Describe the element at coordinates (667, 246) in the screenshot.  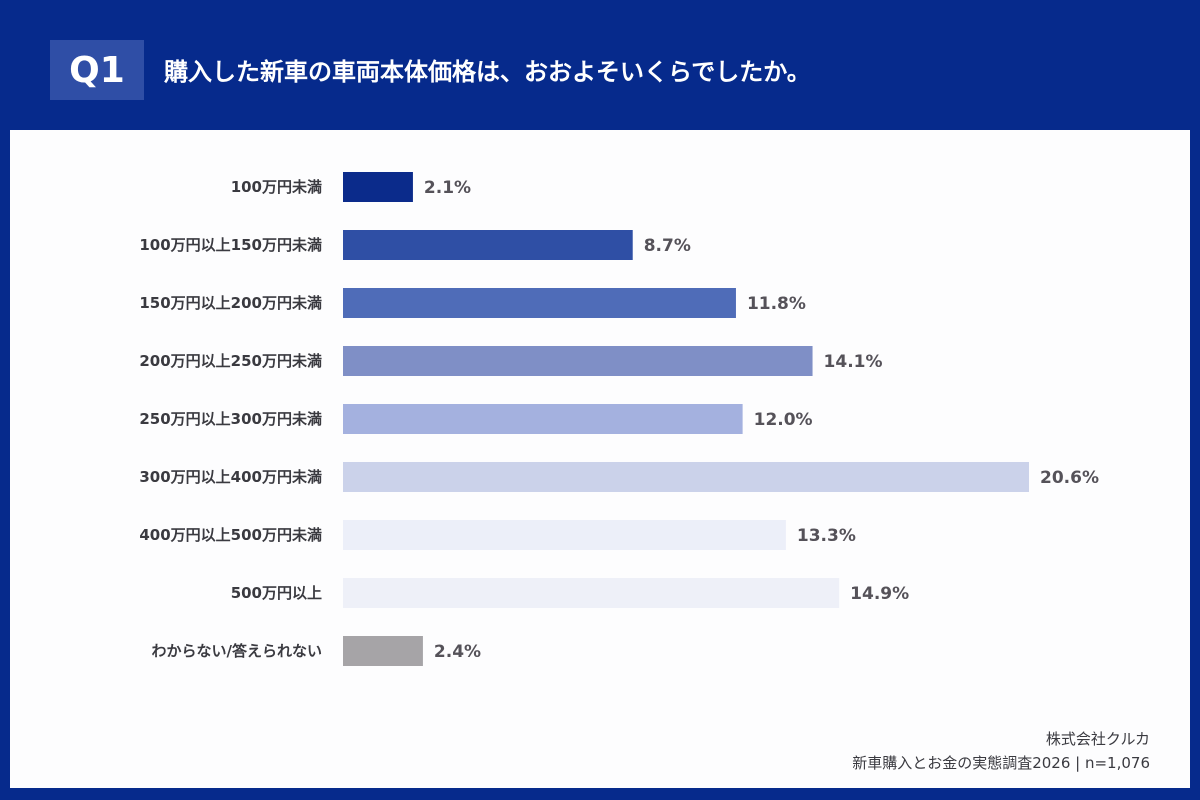
I see `value-label: 8.7%` at that location.